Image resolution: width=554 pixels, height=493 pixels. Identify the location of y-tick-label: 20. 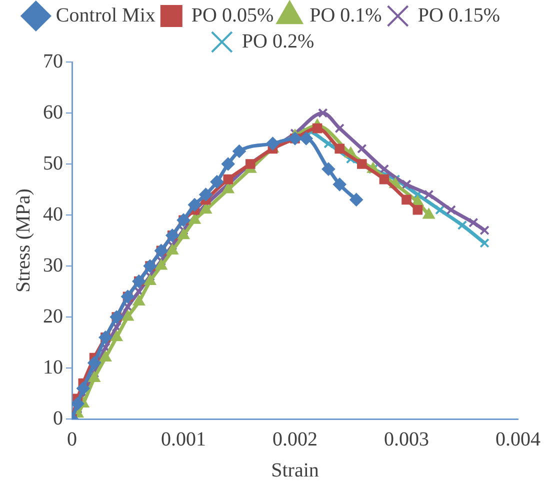
(53, 316).